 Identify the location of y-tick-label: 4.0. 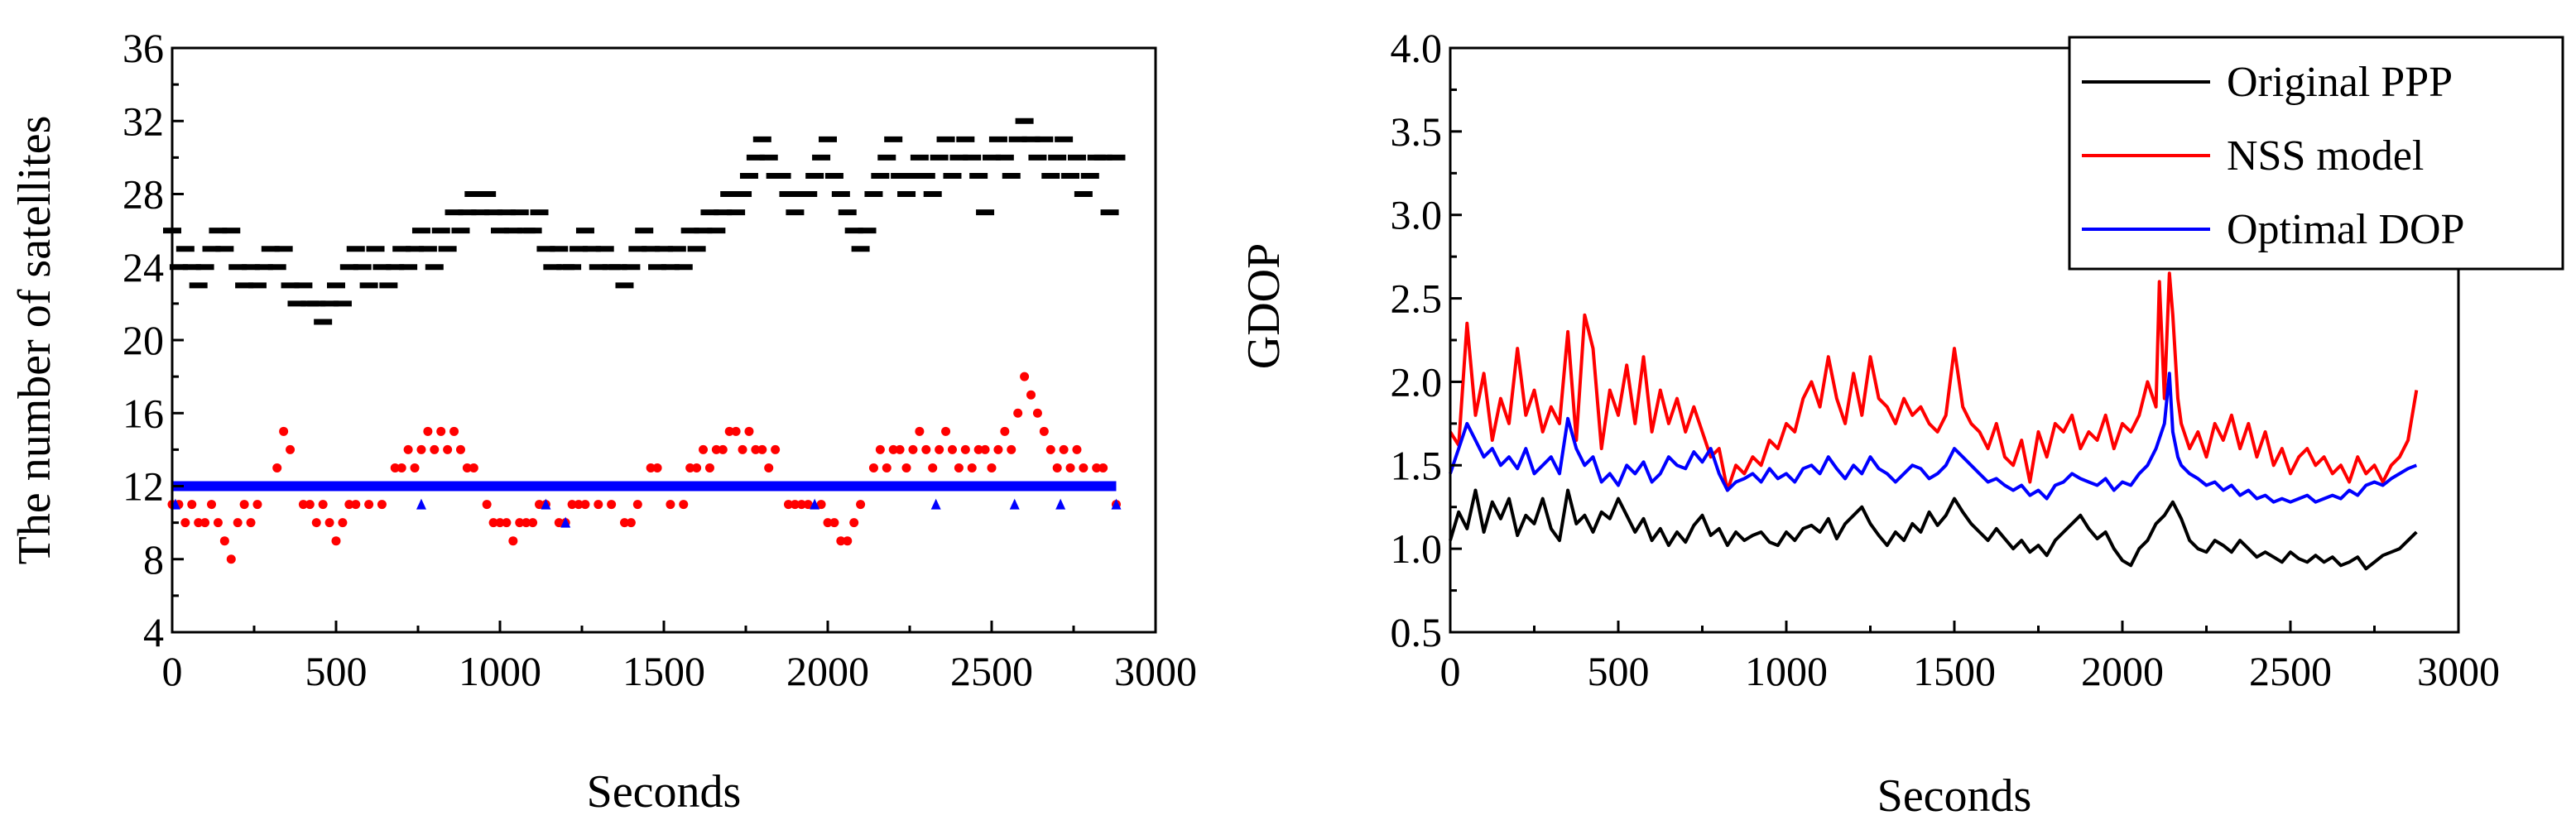
(1417, 48).